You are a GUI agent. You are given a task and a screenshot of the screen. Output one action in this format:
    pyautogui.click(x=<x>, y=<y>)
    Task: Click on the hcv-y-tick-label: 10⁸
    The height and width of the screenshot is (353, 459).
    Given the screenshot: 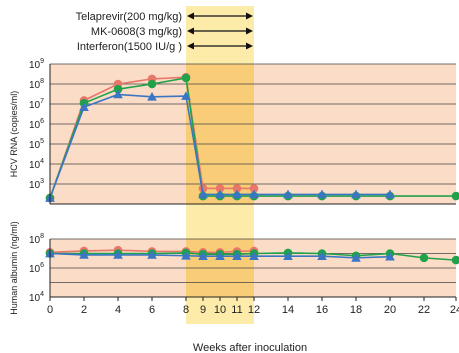 What is the action you would take?
    pyautogui.click(x=36, y=84)
    